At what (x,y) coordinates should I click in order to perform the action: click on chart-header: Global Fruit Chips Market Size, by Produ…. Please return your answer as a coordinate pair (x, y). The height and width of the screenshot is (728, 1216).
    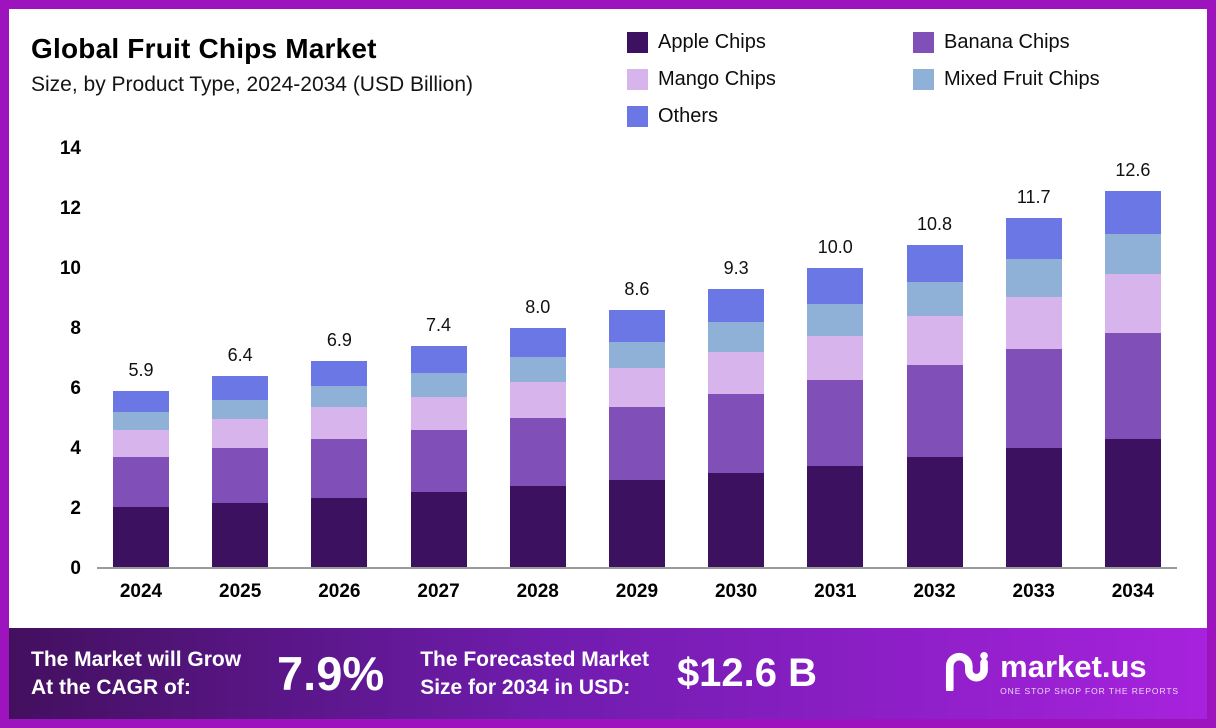
    Looking at the image, I should click on (252, 65).